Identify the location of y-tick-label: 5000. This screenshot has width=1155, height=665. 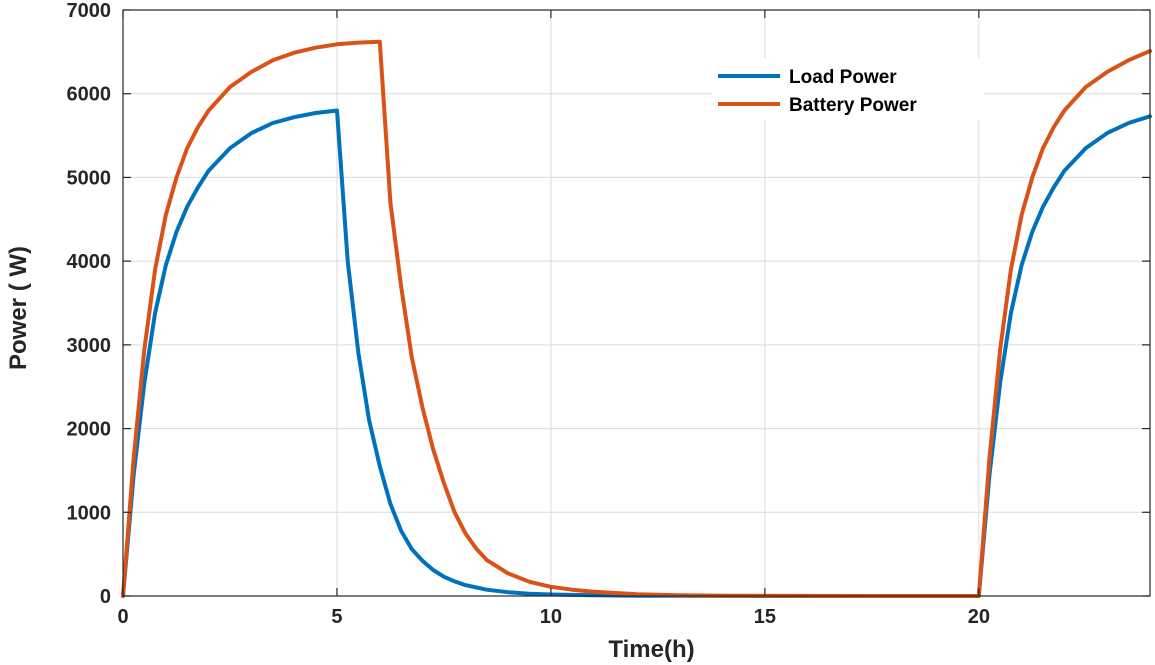
(89, 178).